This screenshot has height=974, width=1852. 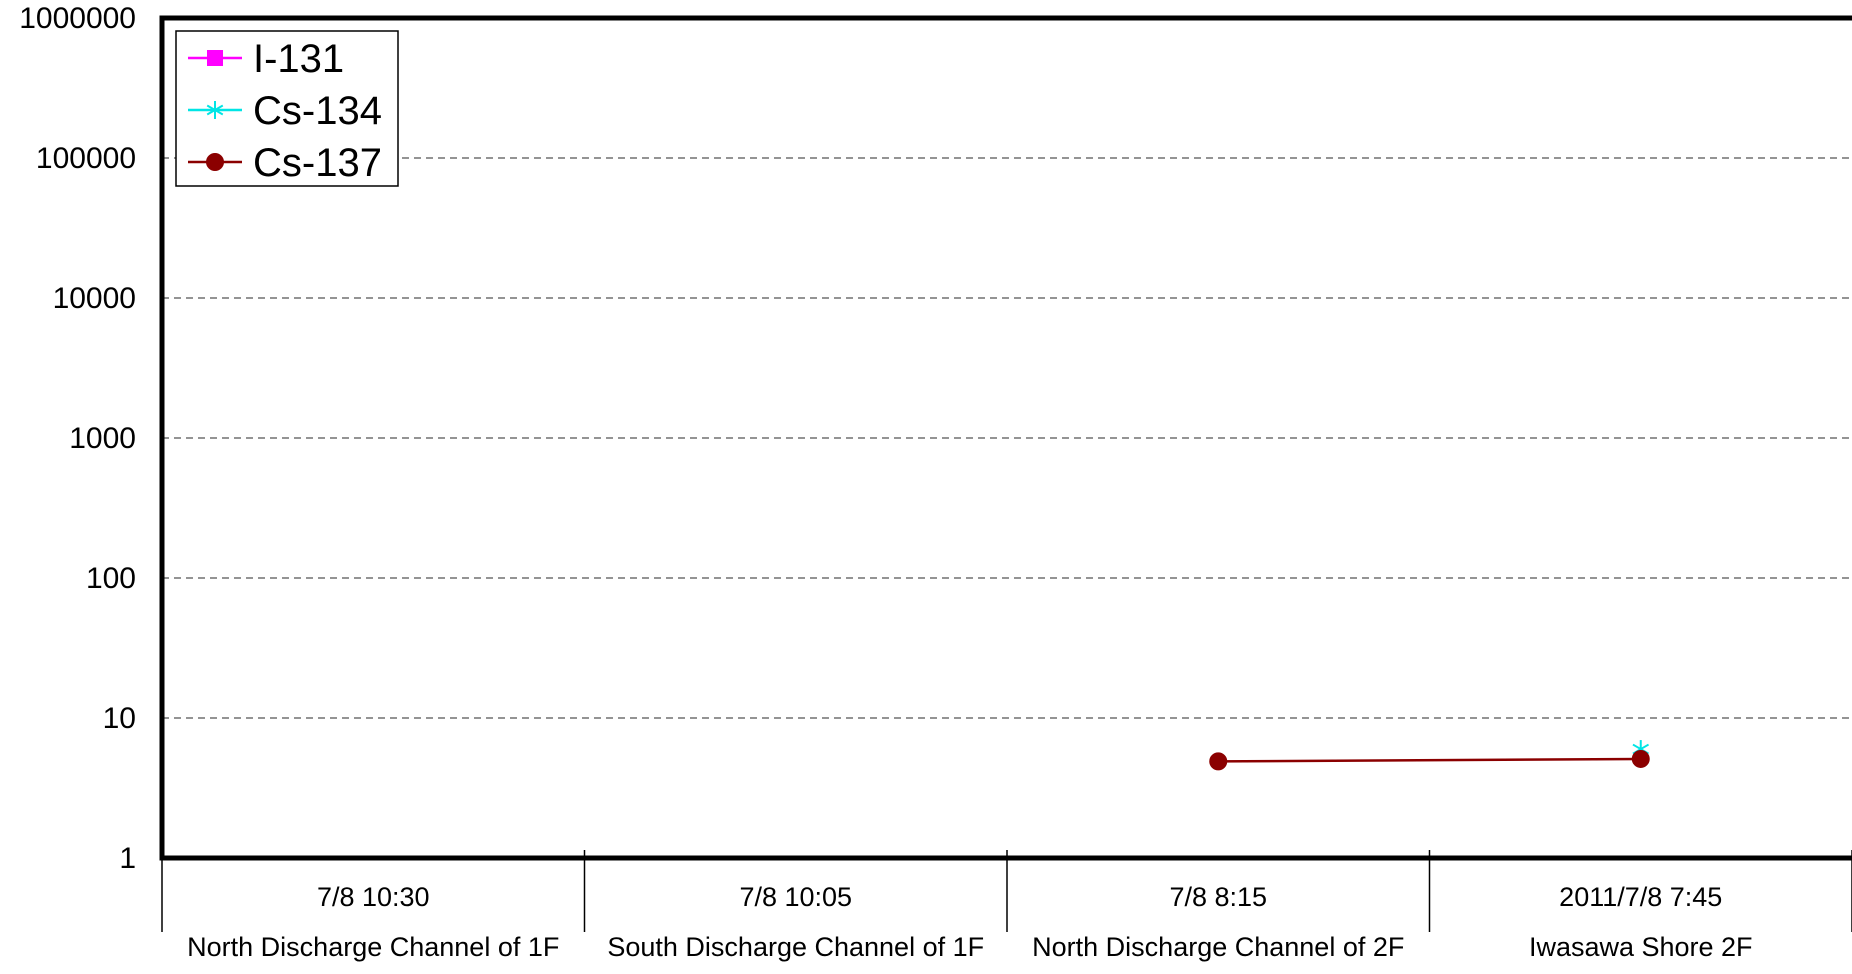 I want to click on series-layer, so click(x=1429, y=755).